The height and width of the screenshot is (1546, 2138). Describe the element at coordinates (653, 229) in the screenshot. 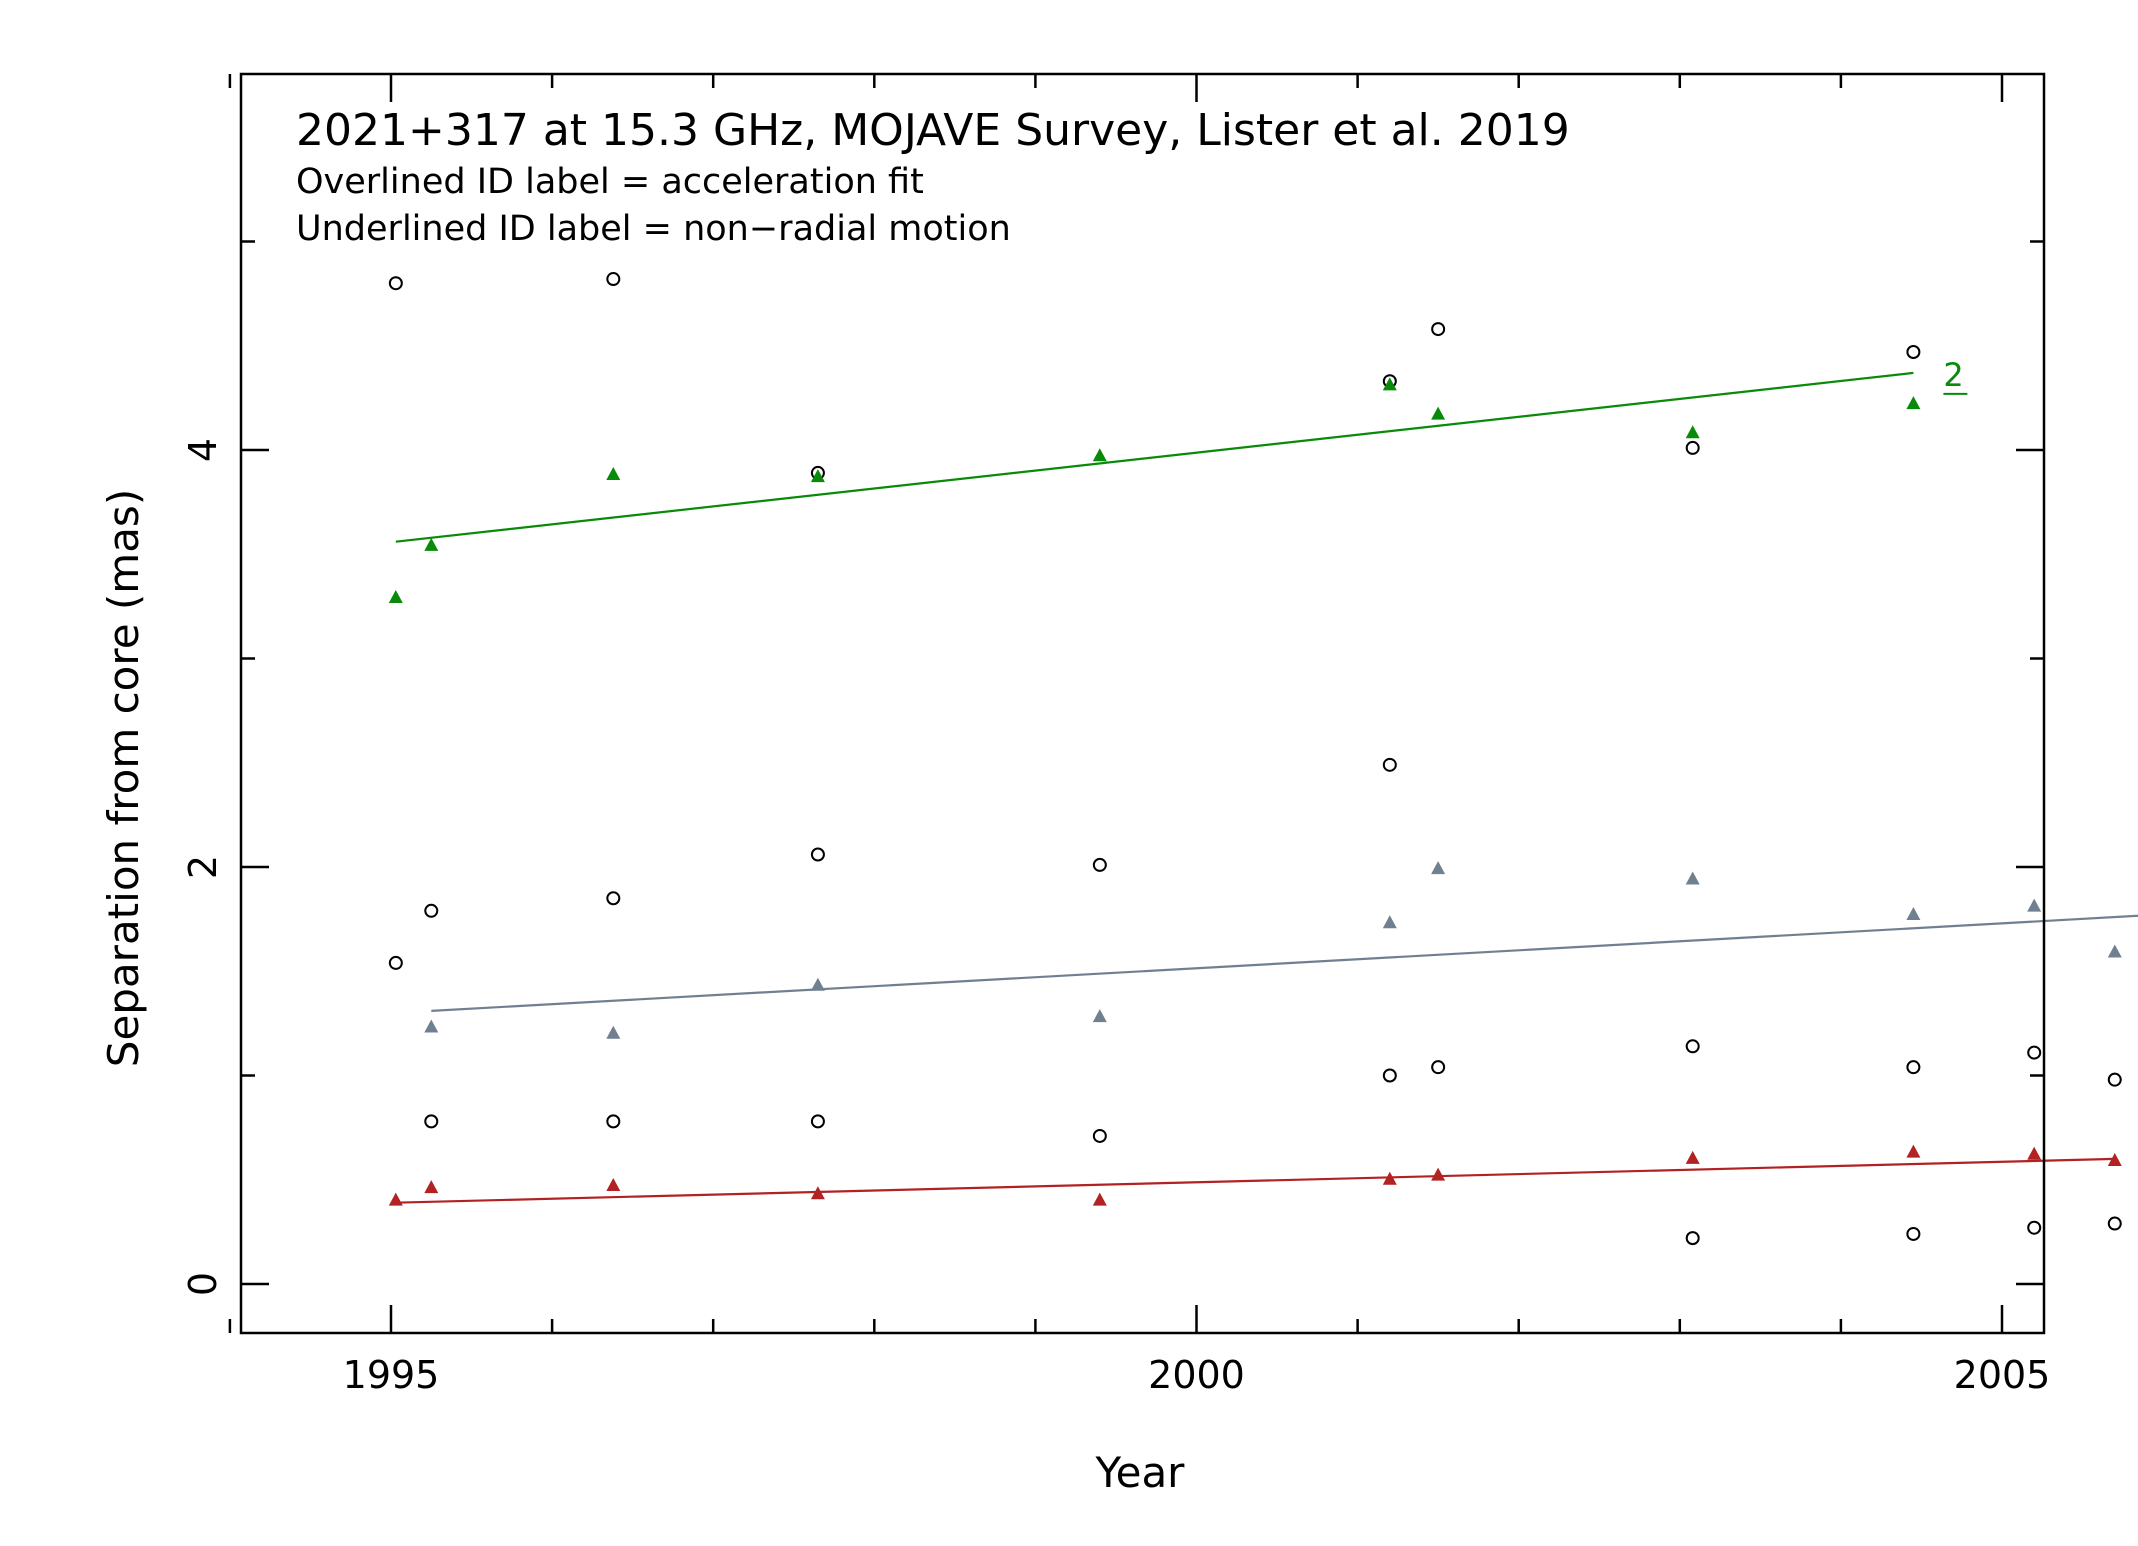

I see `chart-subtitle-line-2: Underlined ID label = non−radial motion` at that location.